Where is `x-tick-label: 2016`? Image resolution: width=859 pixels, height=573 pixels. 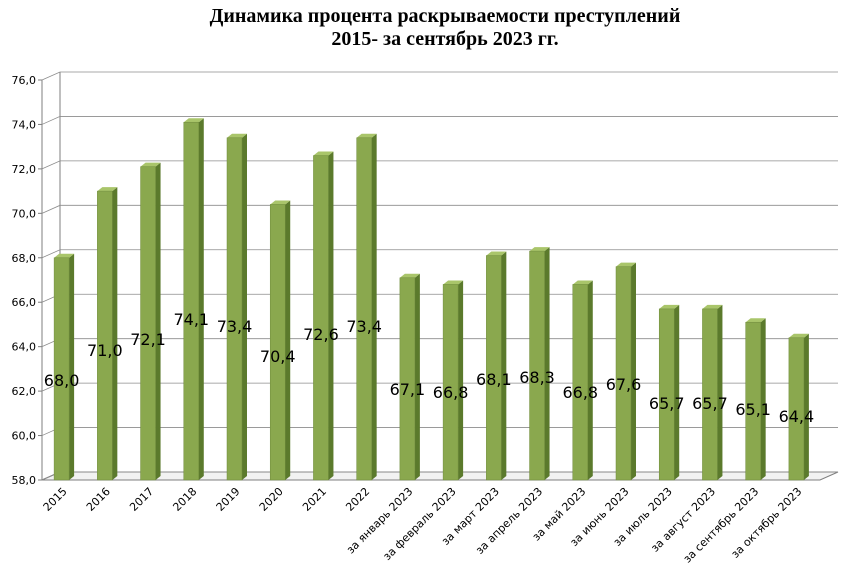
x-tick-label: 2016 is located at coordinates (98, 499).